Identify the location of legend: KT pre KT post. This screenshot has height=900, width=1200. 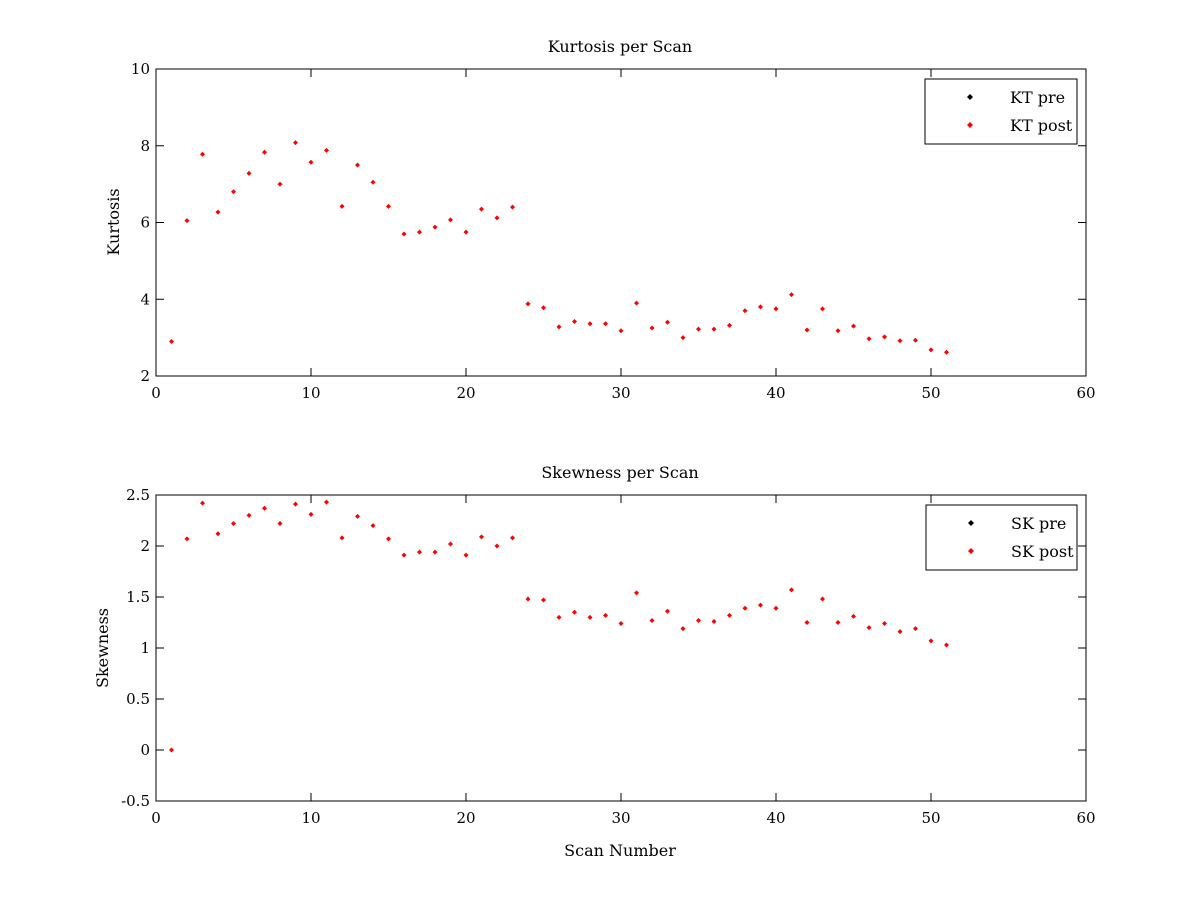
(1001, 111).